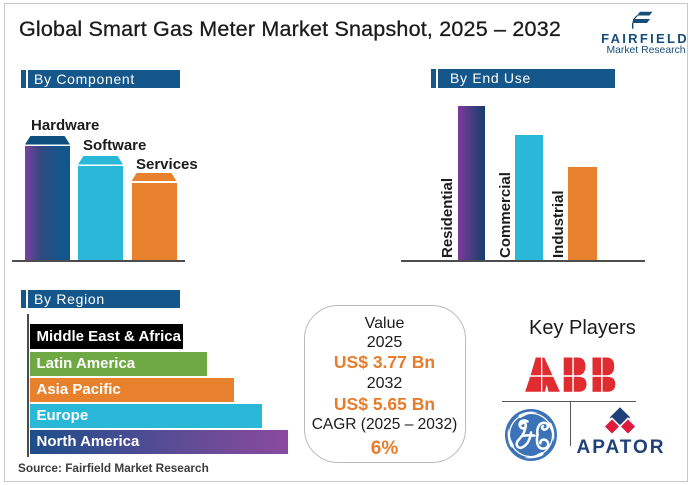 Image resolution: width=691 pixels, height=485 pixels. I want to click on svg-text: APATOR, so click(620, 446).